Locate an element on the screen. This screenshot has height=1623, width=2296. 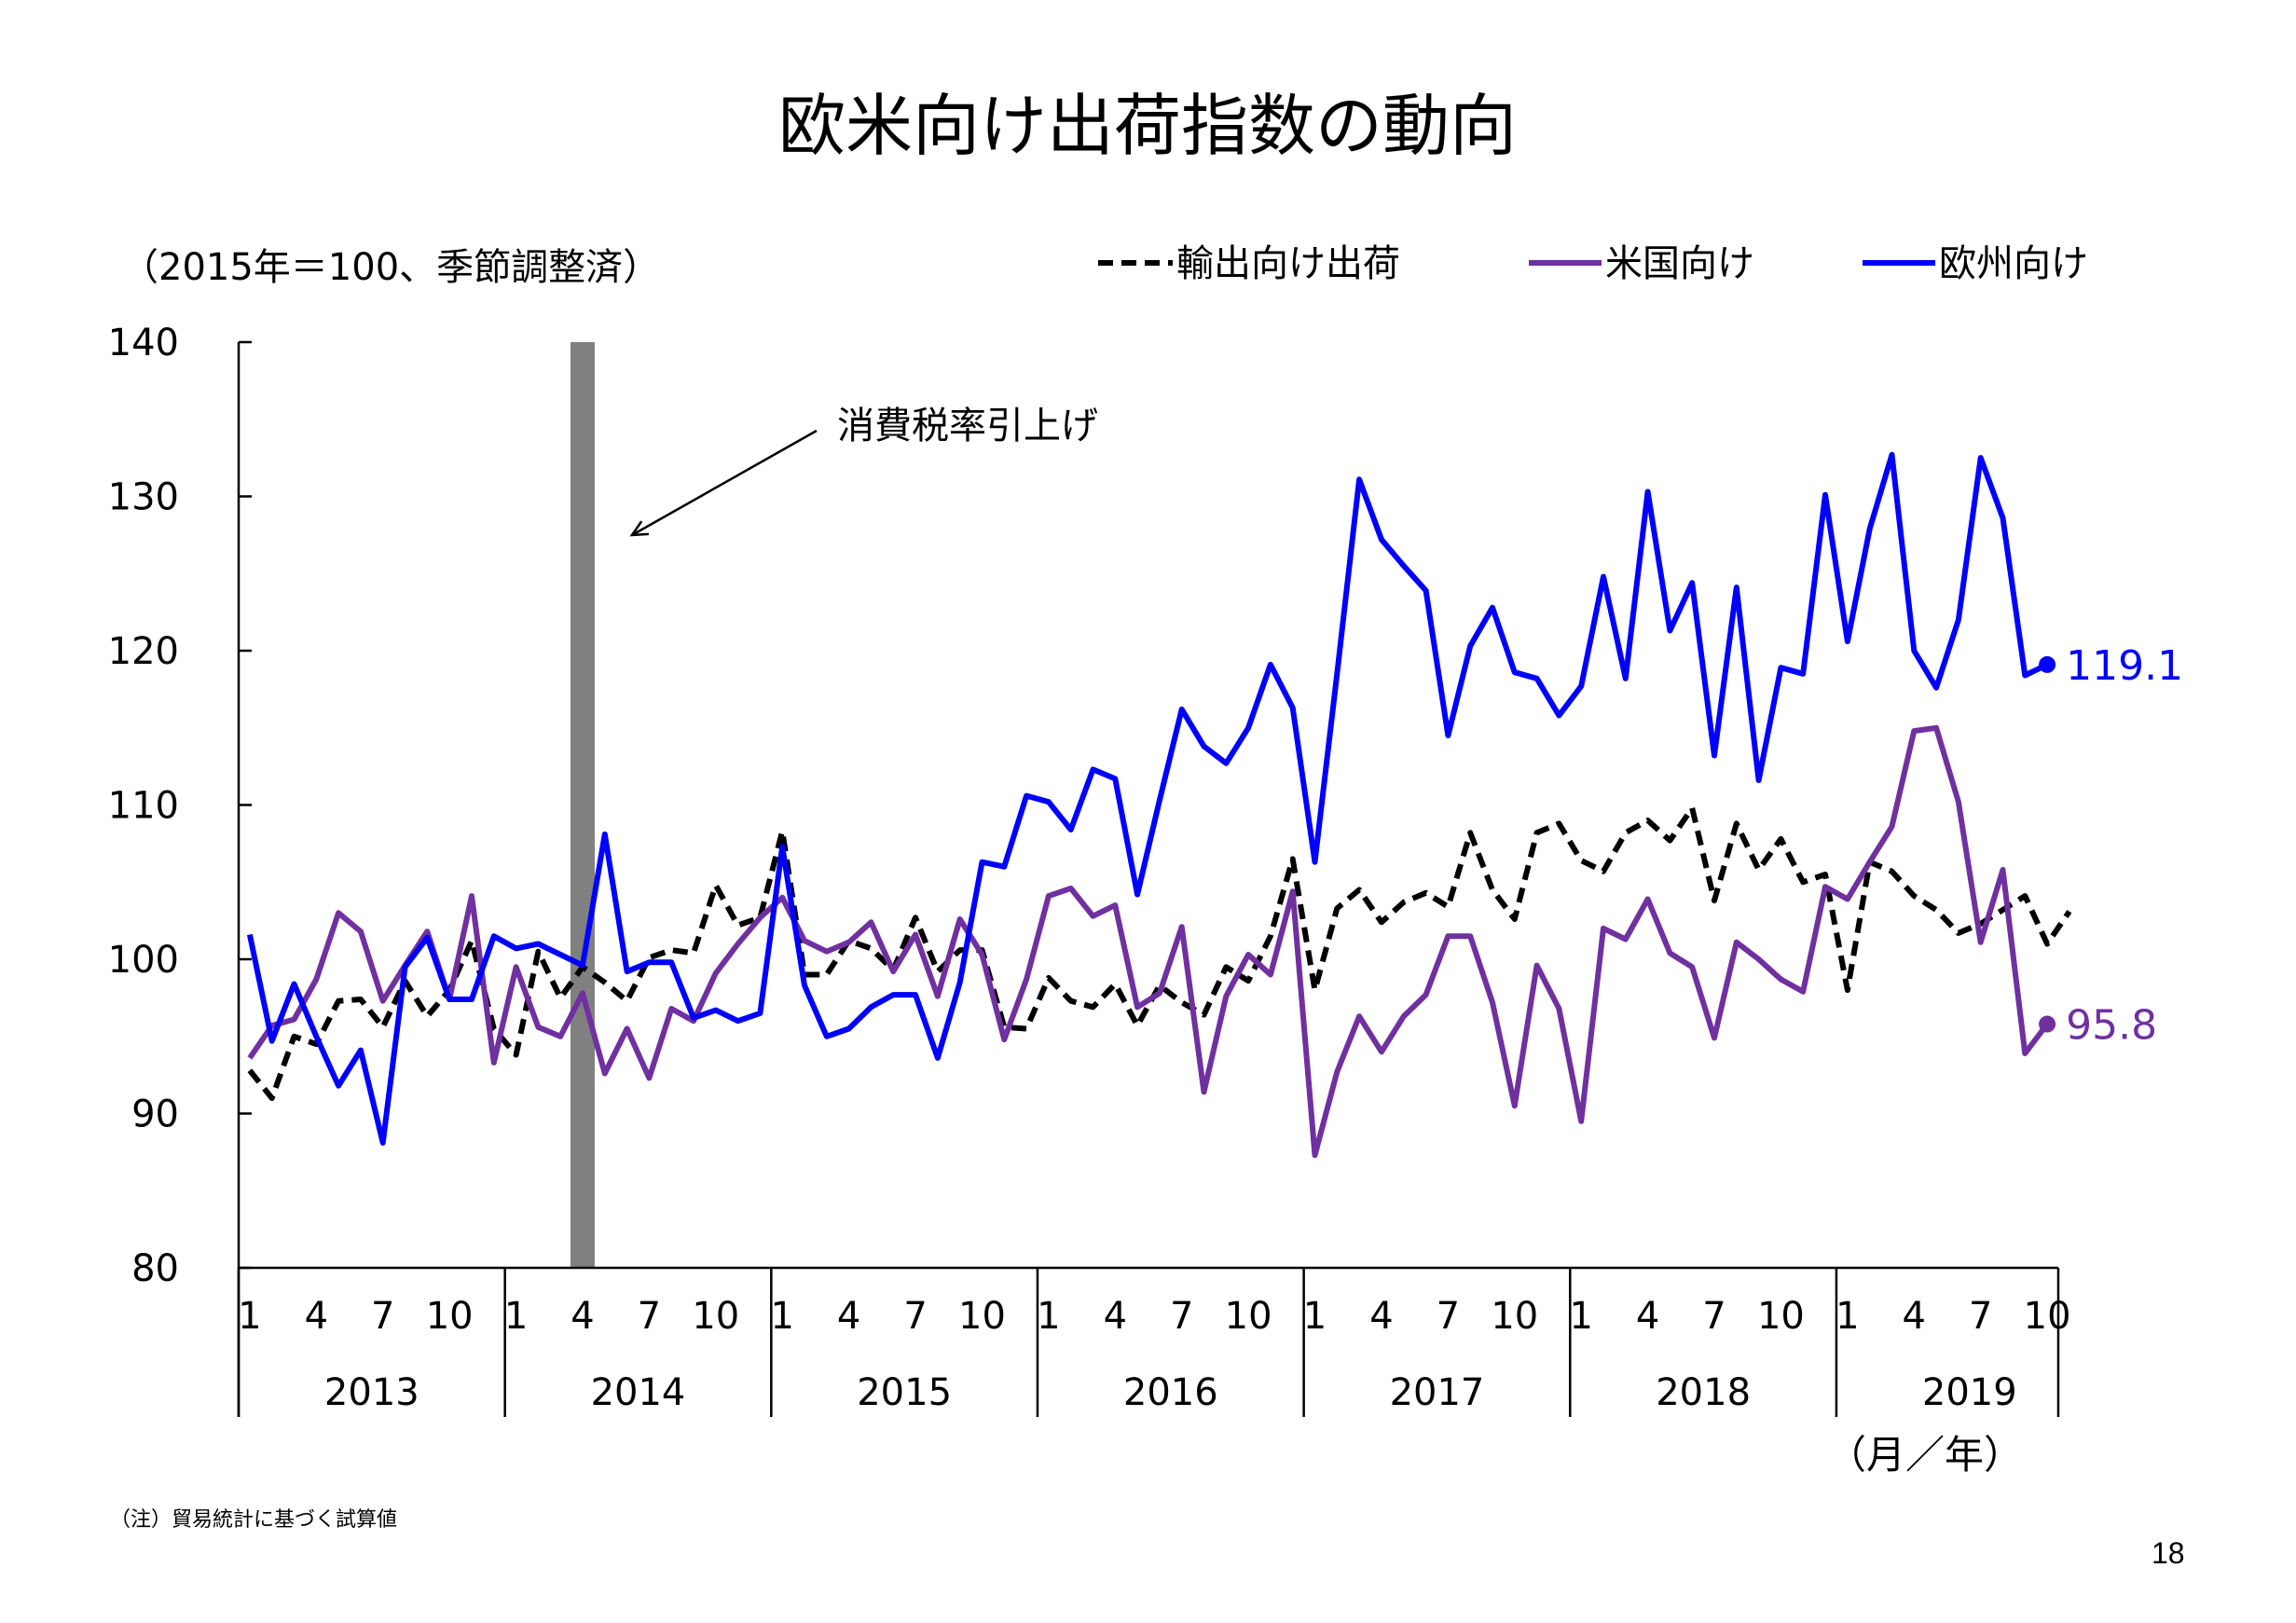
year-label: 2017 is located at coordinates (1437, 1392).